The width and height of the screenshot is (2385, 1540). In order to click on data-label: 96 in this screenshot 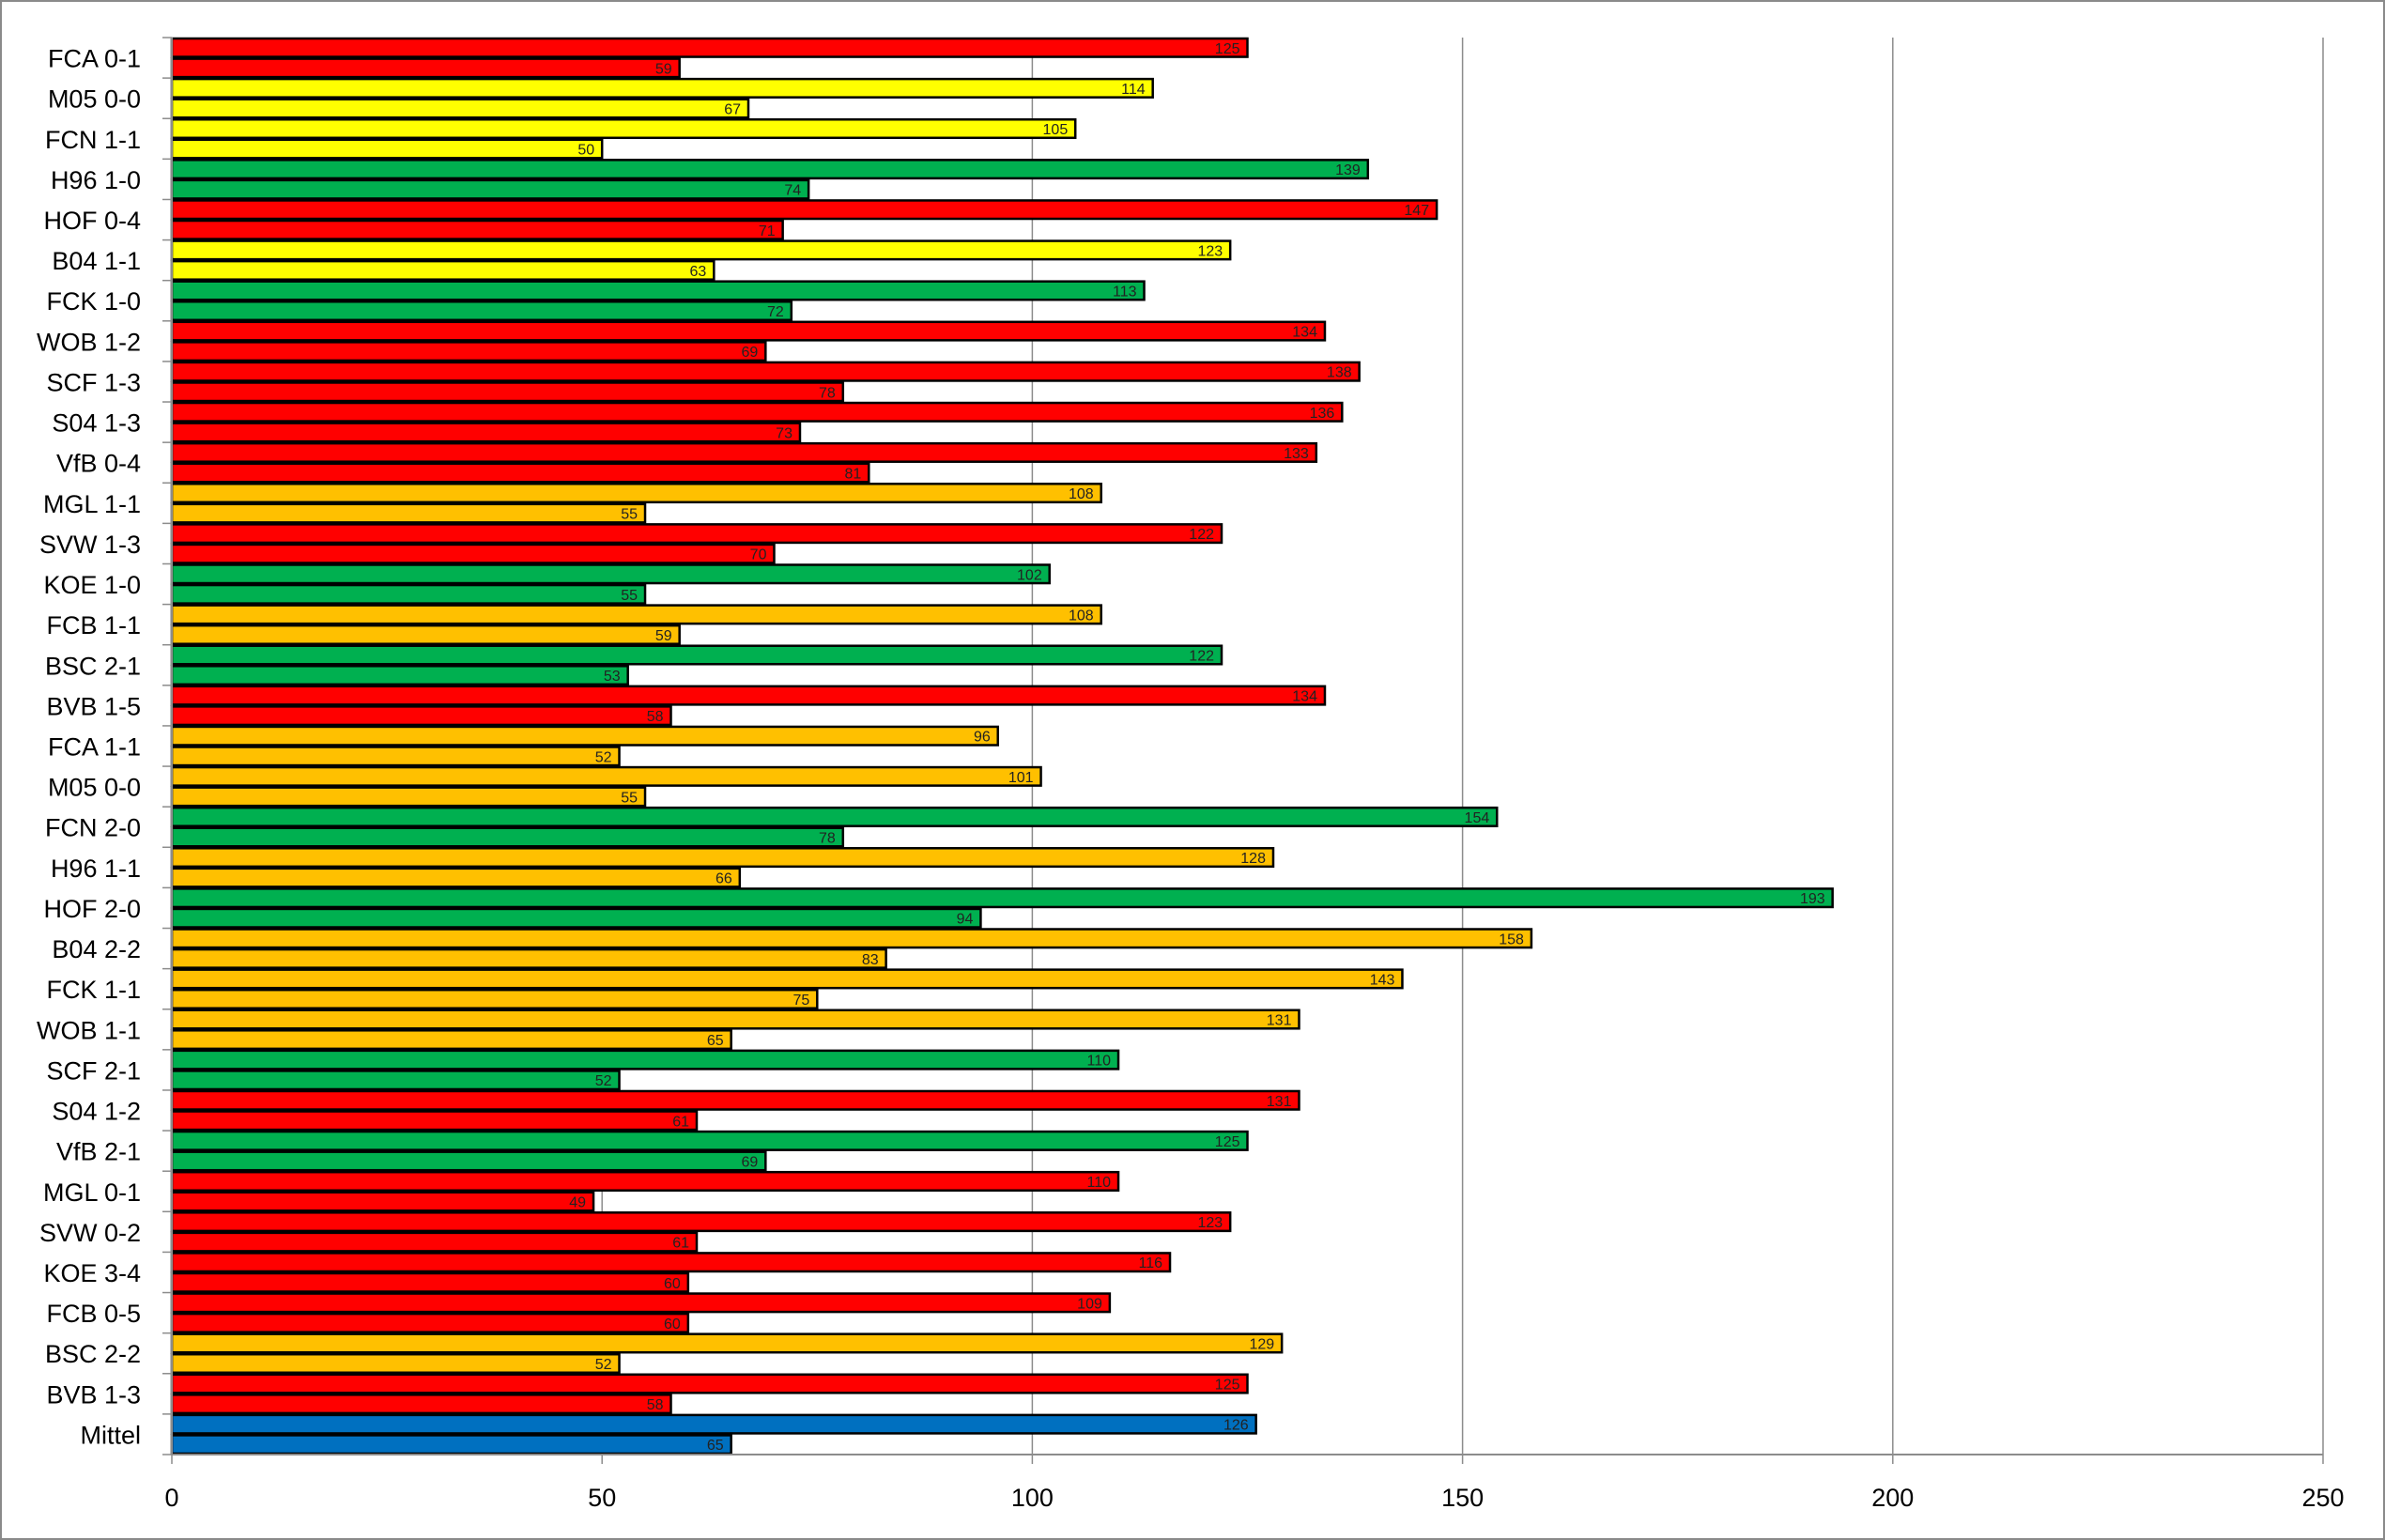, I will do `click(982, 738)`.